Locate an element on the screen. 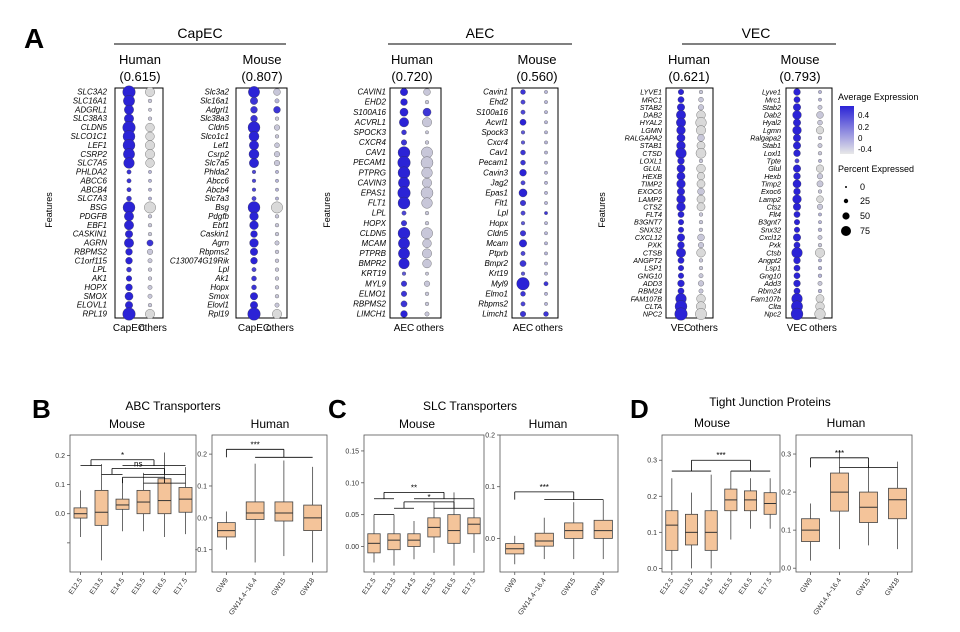 Image resolution: width=960 pixels, height=632 pixels. gene-label: Mrc1 is located at coordinates (773, 99).